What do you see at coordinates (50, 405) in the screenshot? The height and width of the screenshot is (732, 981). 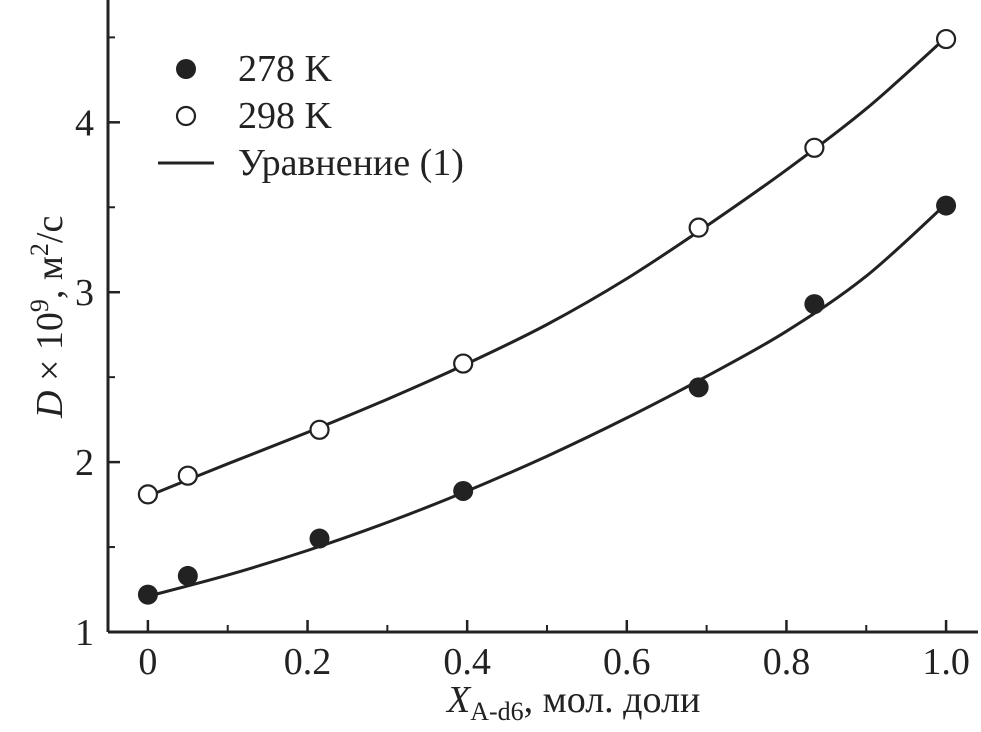 I see `y-axis-title-d: D` at bounding box center [50, 405].